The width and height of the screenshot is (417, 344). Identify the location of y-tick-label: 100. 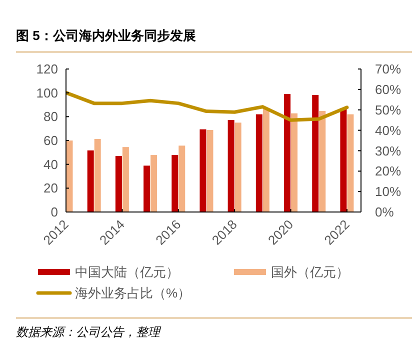
(47, 92).